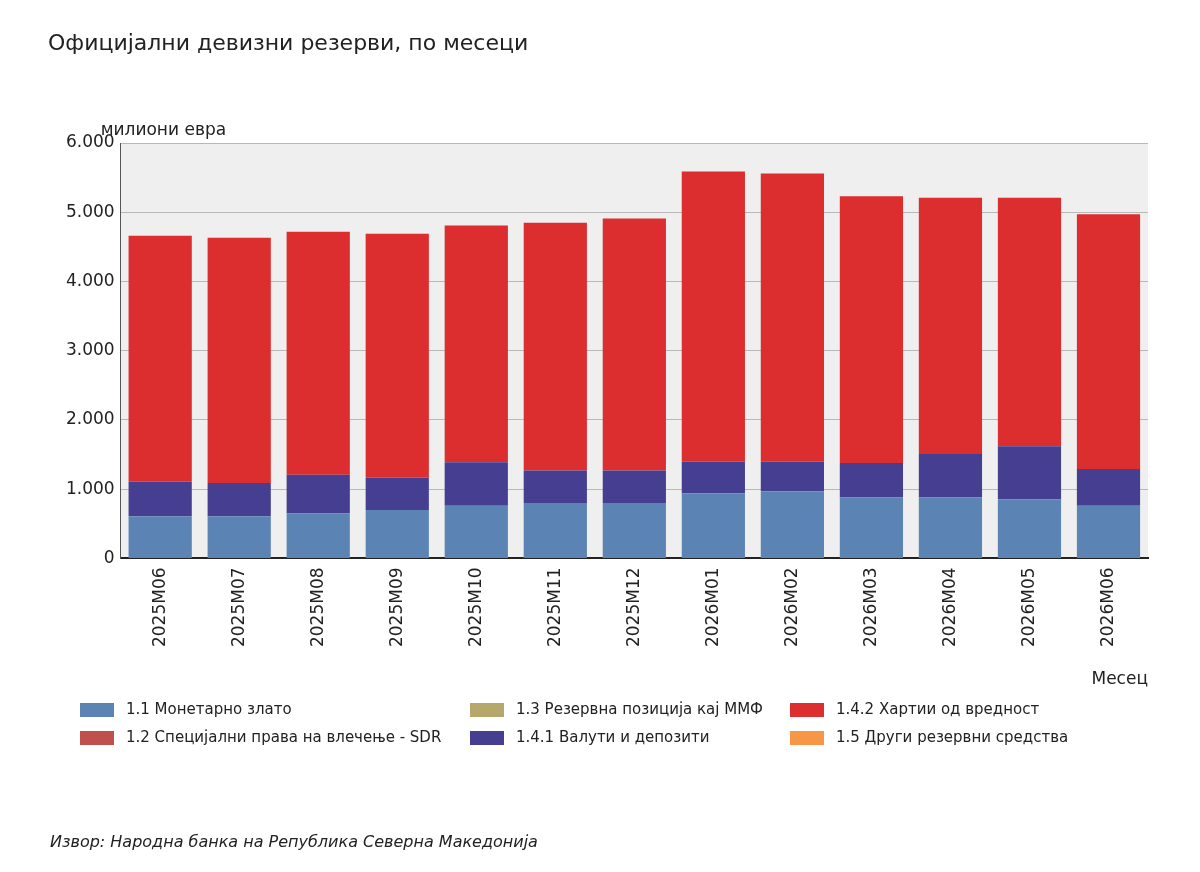 The image size is (1200, 872). Describe the element at coordinates (284, 737) in the screenshot. I see `legend-label: 1.2 Специјални права на влечење - SDR` at that location.